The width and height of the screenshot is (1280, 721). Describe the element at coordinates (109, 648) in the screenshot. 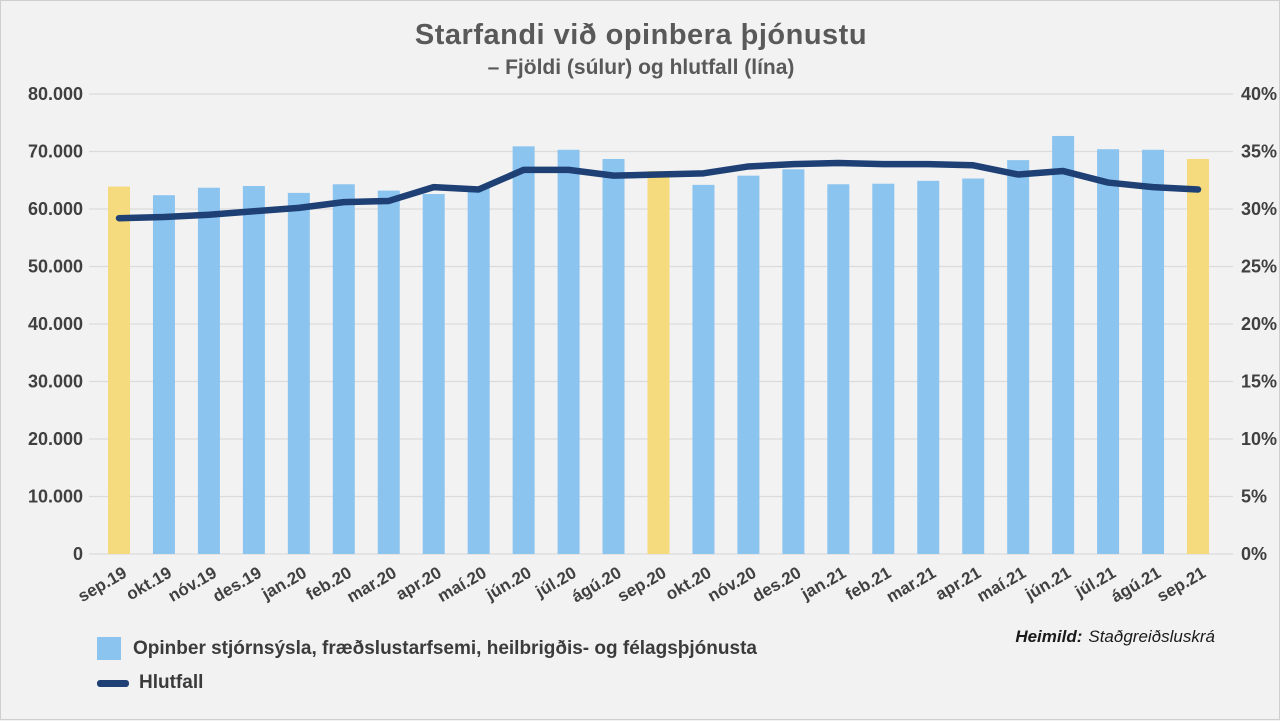

I see `bar-series-swatch-icon` at that location.